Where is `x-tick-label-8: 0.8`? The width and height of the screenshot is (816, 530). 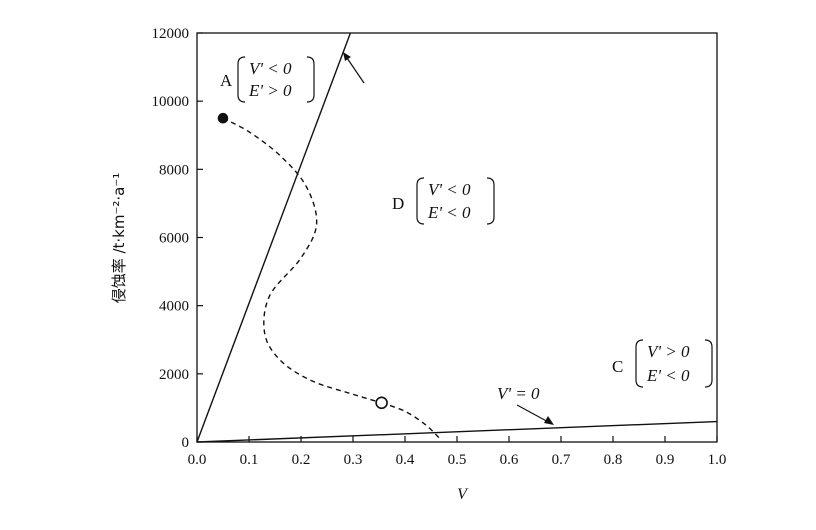
x-tick-label-8: 0.8 is located at coordinates (613, 460).